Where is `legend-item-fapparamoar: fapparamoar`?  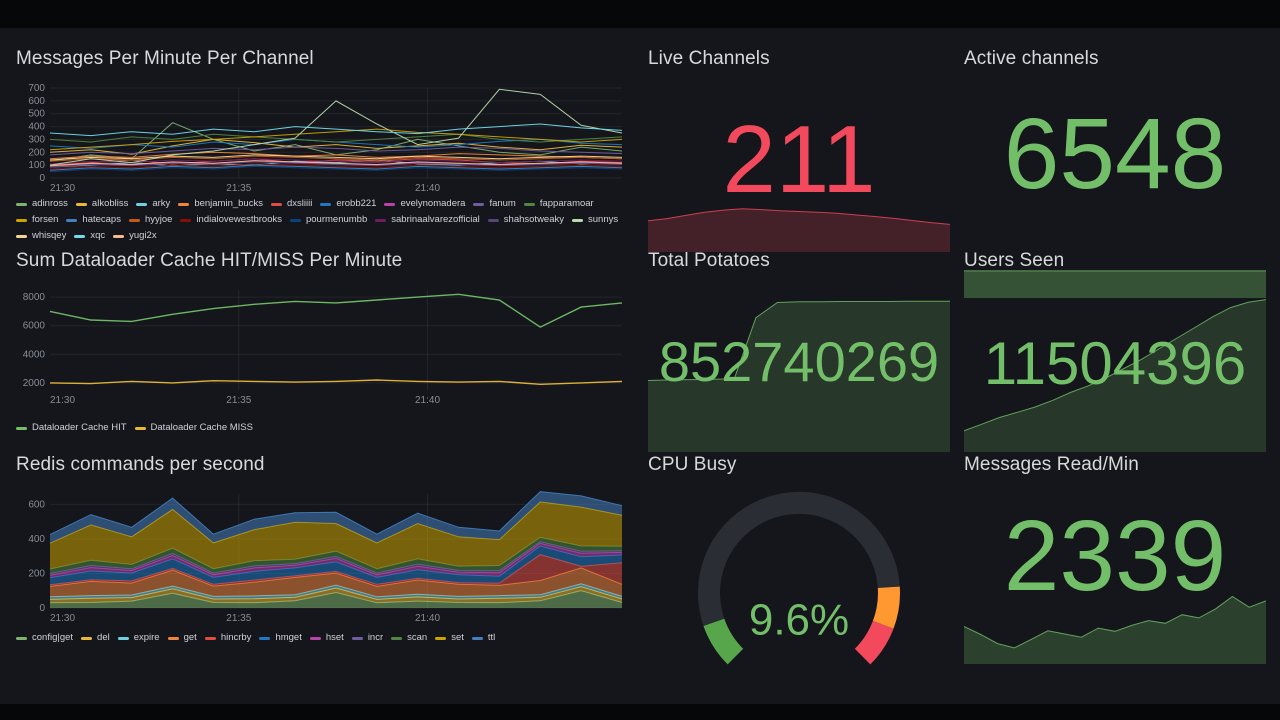 legend-item-fapparamoar: fapparamoar is located at coordinates (558, 204).